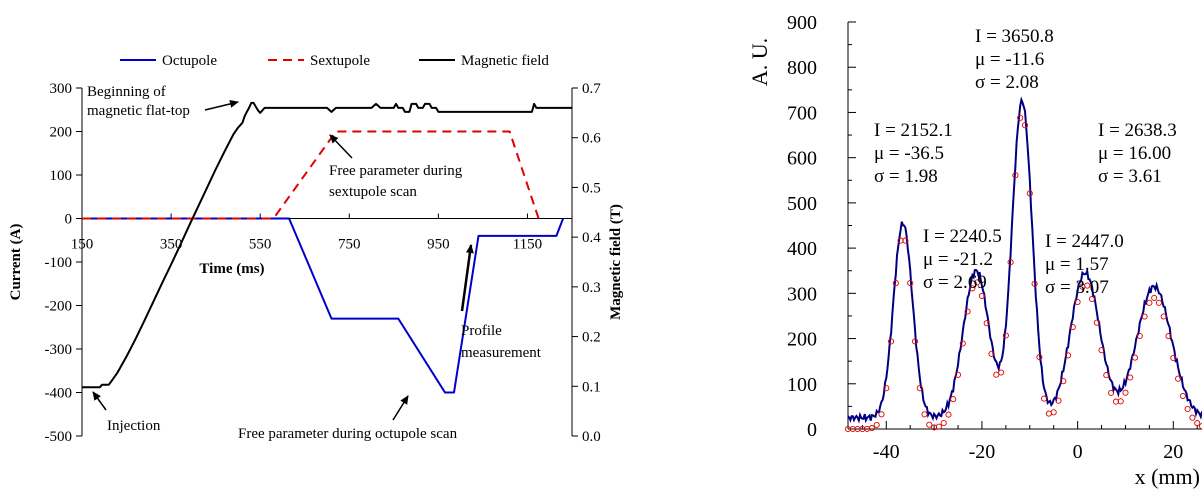 Image resolution: width=1202 pixels, height=494 pixels. What do you see at coordinates (82, 245) in the screenshot?
I see `x-tick-label: 150` at bounding box center [82, 245].